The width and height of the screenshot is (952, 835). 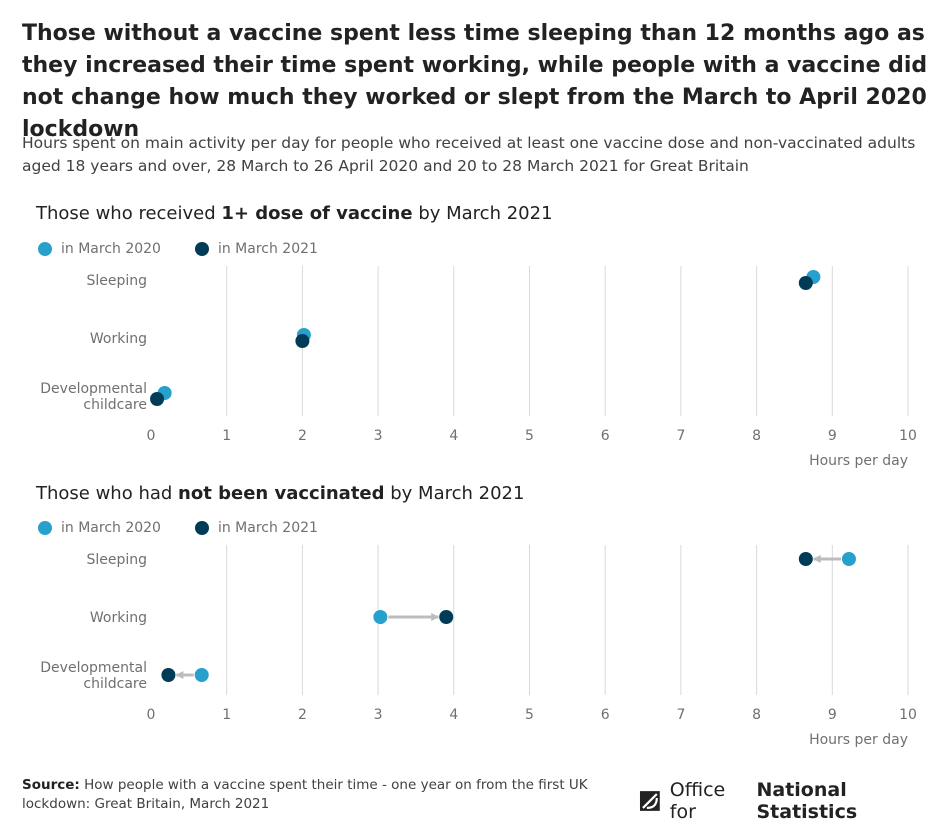 I want to click on ons-logo: Office for National Statistics, so click(x=795, y=801).